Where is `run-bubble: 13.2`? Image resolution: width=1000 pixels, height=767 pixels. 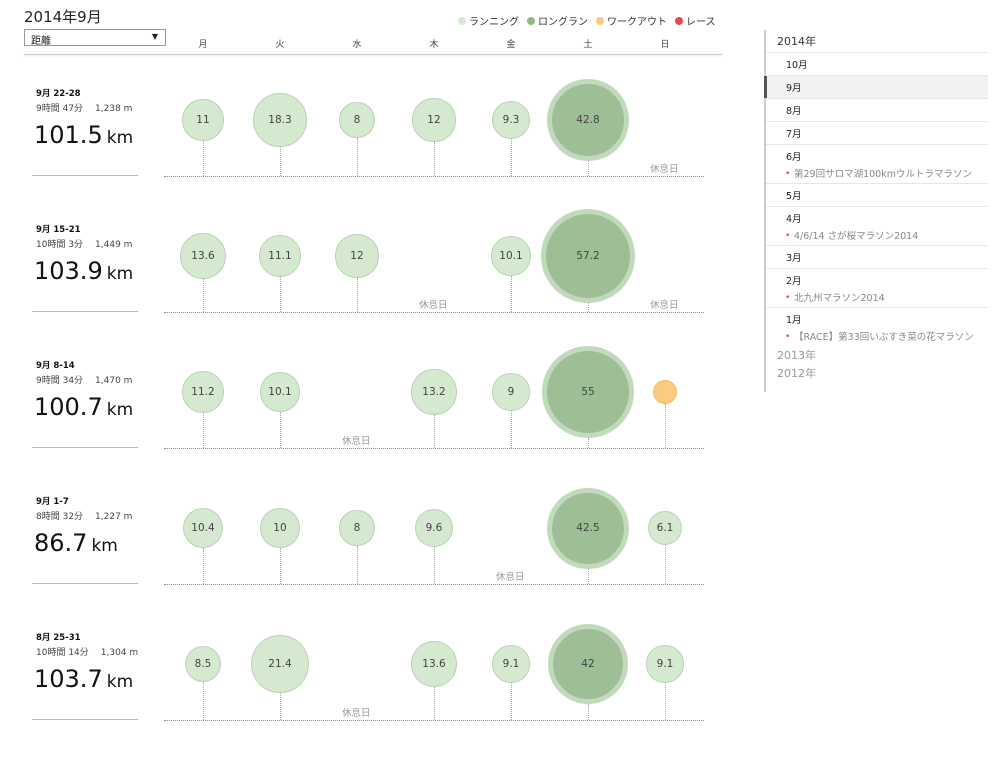
run-bubble: 13.2 is located at coordinates (434, 392).